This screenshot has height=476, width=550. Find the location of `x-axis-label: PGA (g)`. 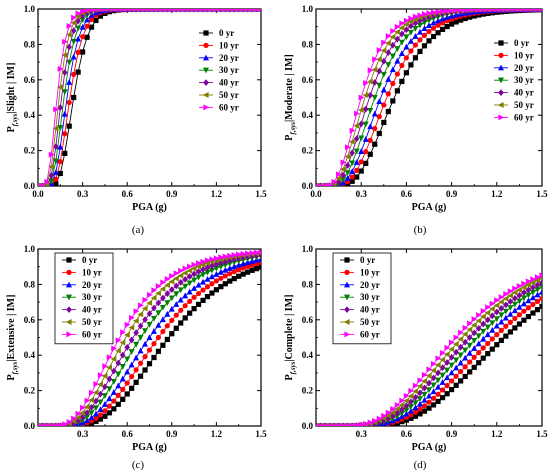

x-axis-label: PGA (g) is located at coordinates (429, 447).